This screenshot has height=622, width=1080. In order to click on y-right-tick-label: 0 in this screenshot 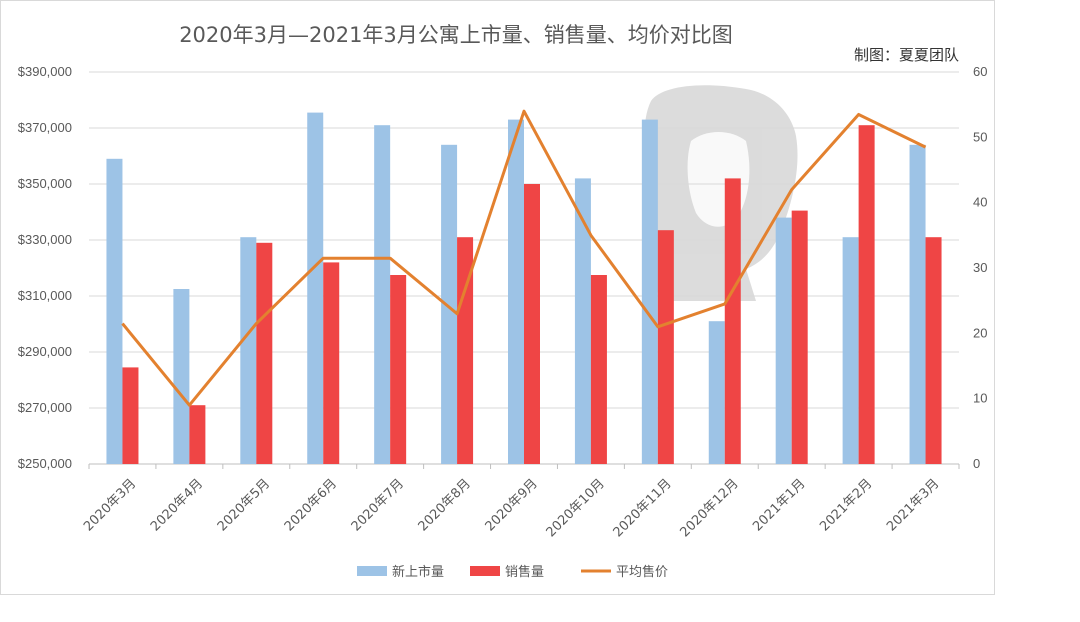, I will do `click(976, 463)`.